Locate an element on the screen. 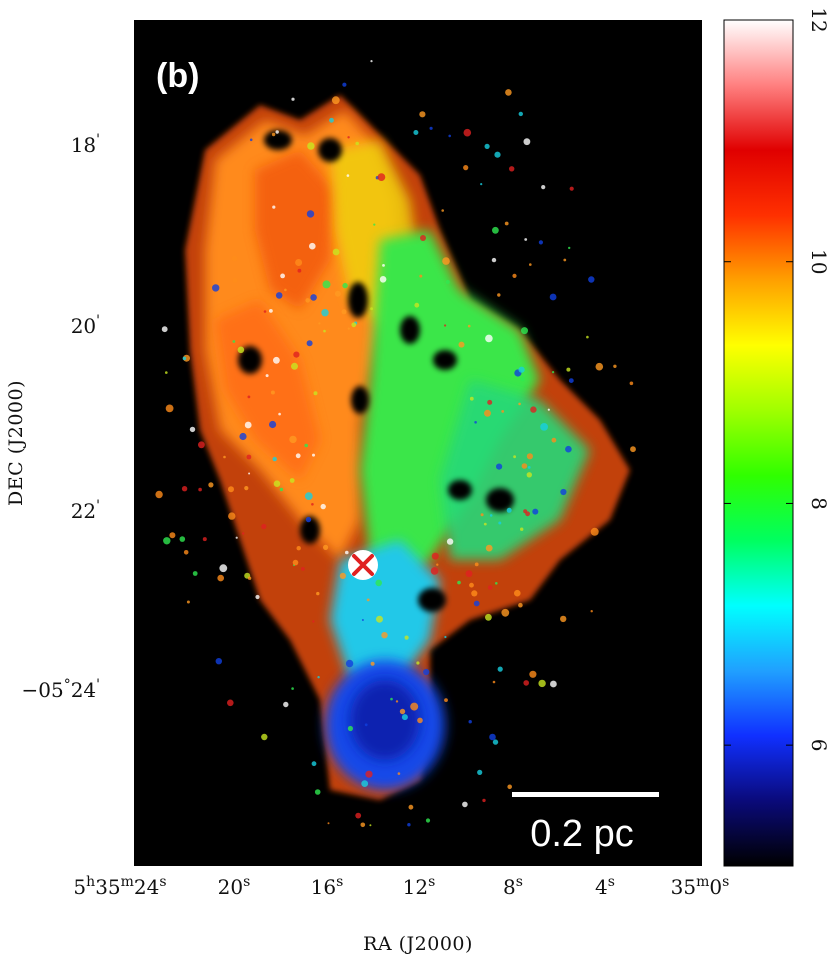  panel-label: (b) is located at coordinates (177, 76).